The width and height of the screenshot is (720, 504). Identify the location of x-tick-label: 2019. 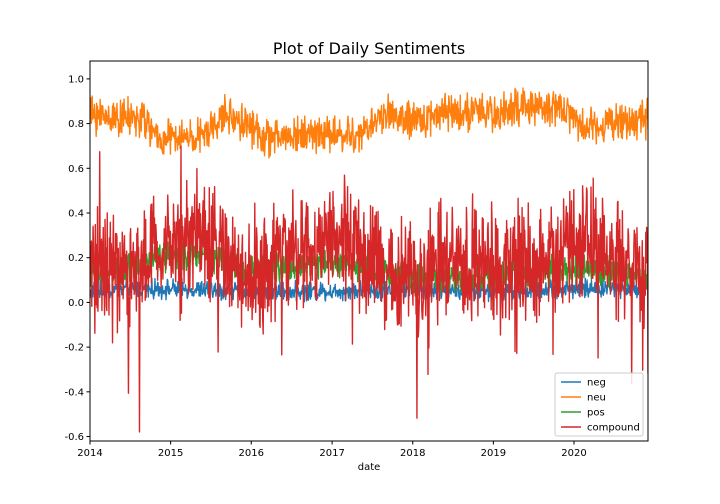
(493, 453).